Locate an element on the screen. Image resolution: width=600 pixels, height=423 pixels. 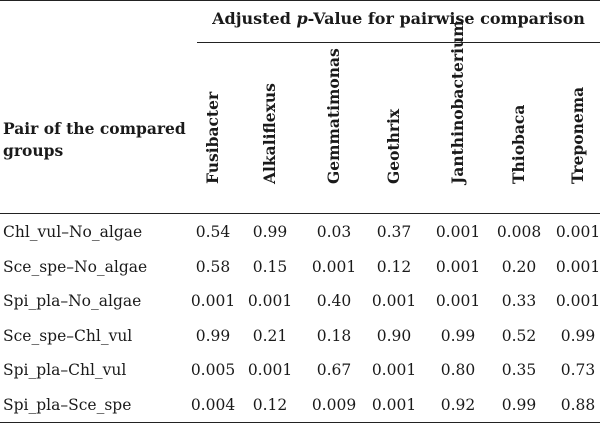
header-bottom-rule is located at coordinates (300, 213).